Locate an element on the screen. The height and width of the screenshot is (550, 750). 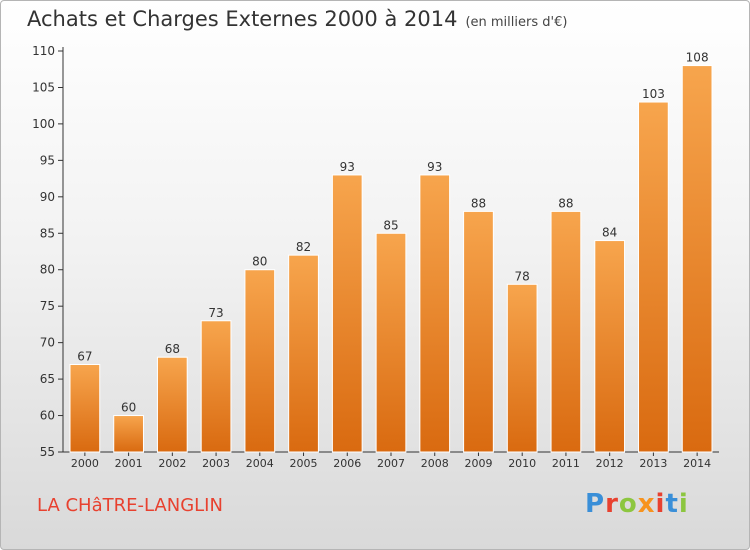
data-label: 108 is located at coordinates (697, 58).